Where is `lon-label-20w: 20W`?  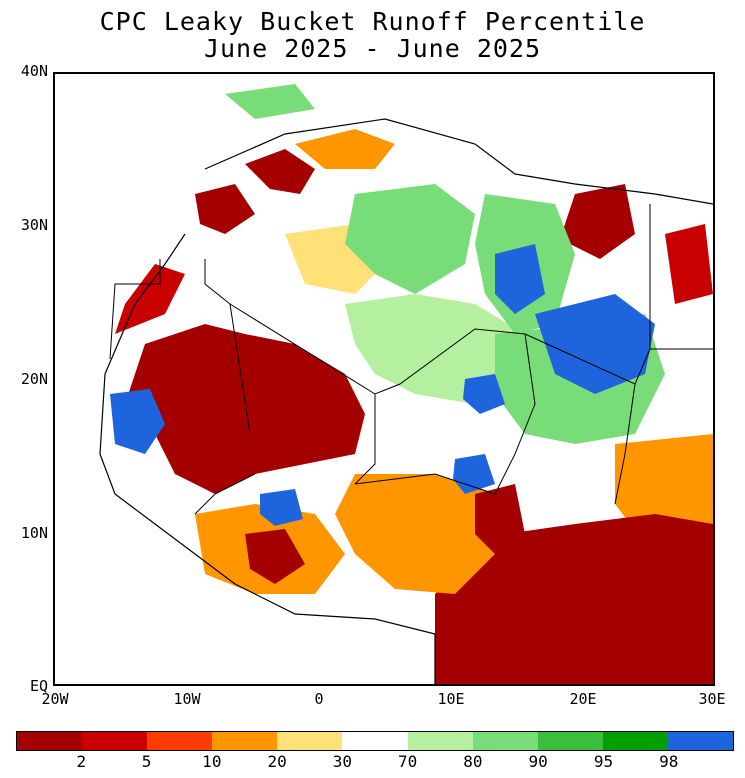 lon-label-20w: 20W is located at coordinates (55, 699).